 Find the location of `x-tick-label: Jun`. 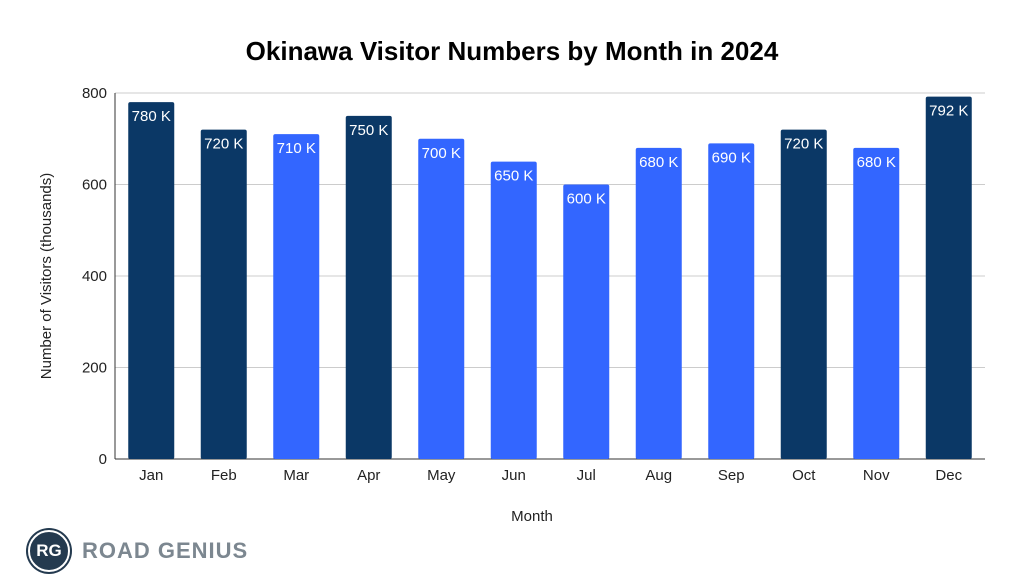

x-tick-label: Jun is located at coordinates (514, 475).